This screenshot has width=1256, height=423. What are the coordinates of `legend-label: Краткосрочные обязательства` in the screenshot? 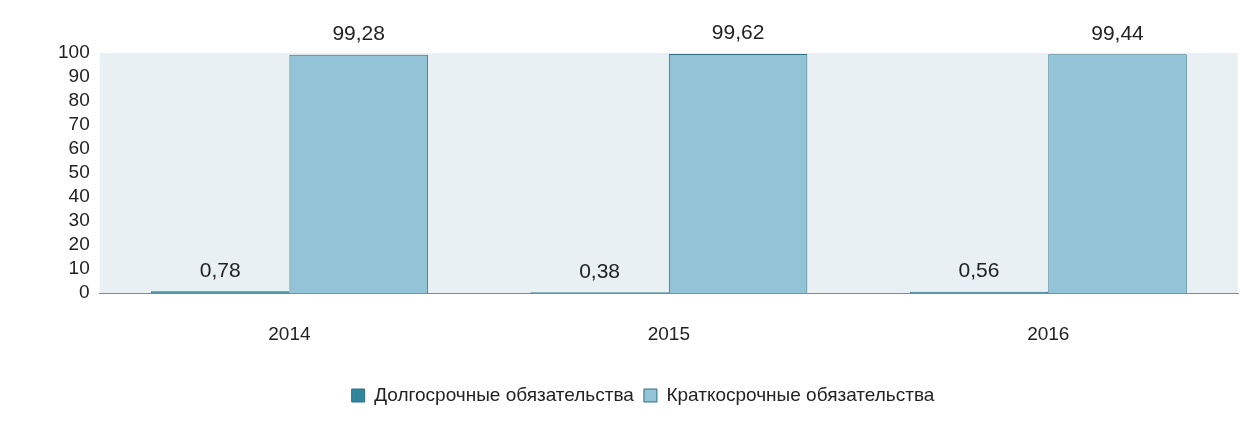 It's located at (800, 394).